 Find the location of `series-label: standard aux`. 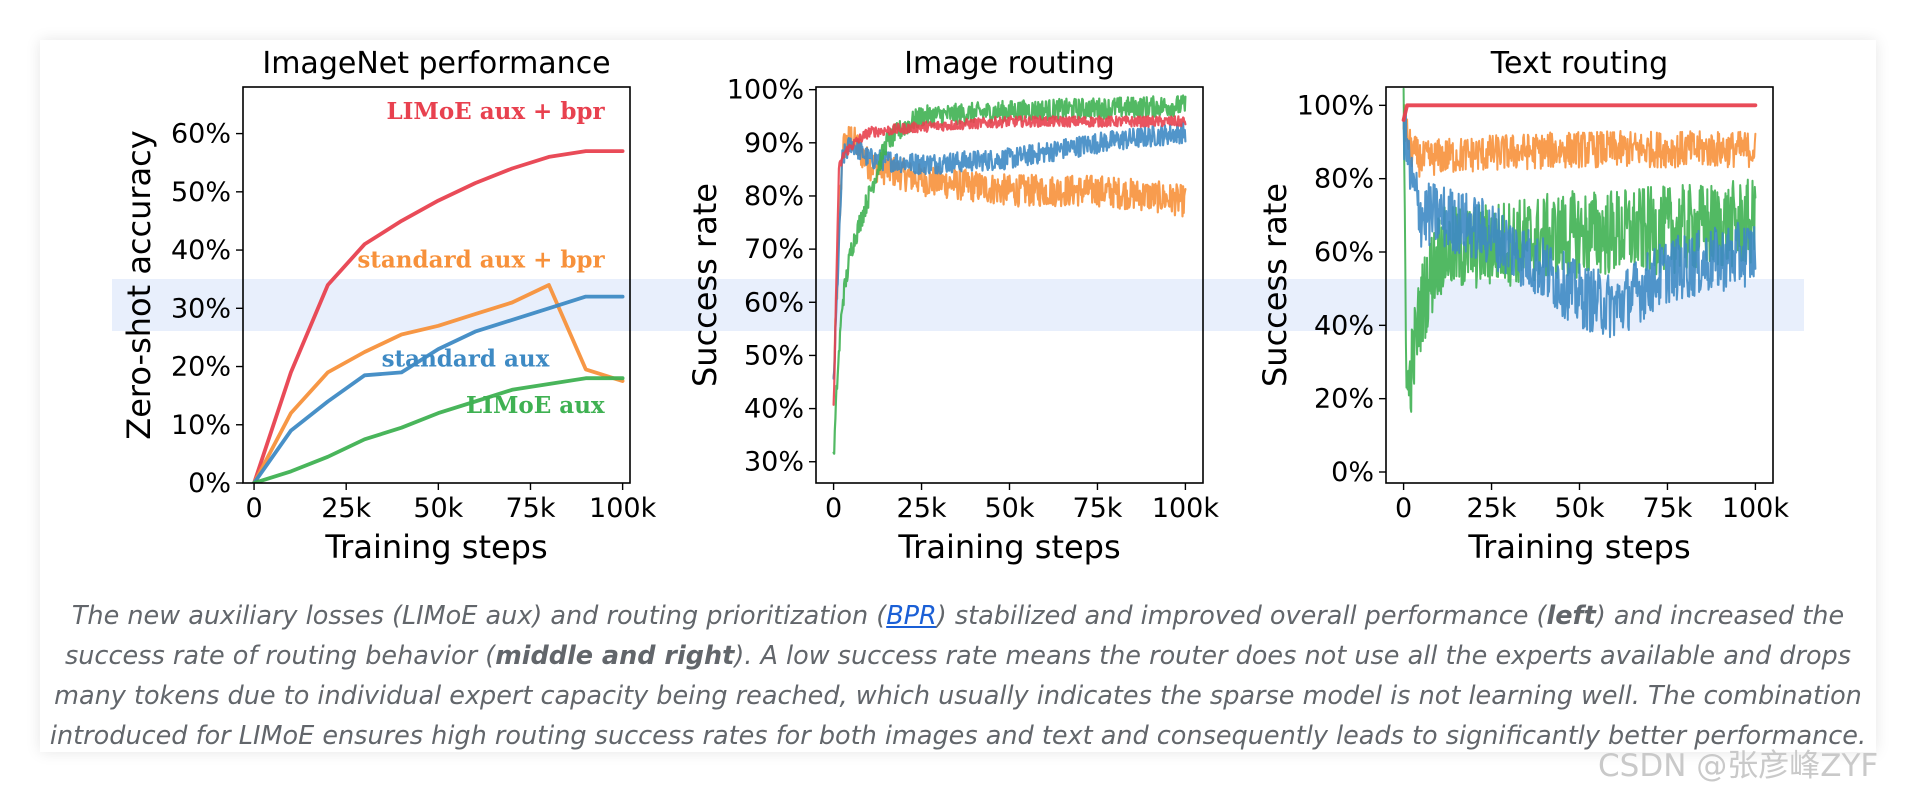

series-label: standard aux is located at coordinates (466, 359).